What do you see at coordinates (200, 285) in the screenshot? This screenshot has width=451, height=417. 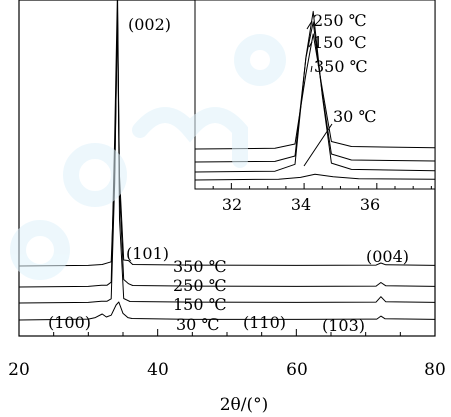 I see `main-series-label-250: 250 ℃` at bounding box center [200, 285].